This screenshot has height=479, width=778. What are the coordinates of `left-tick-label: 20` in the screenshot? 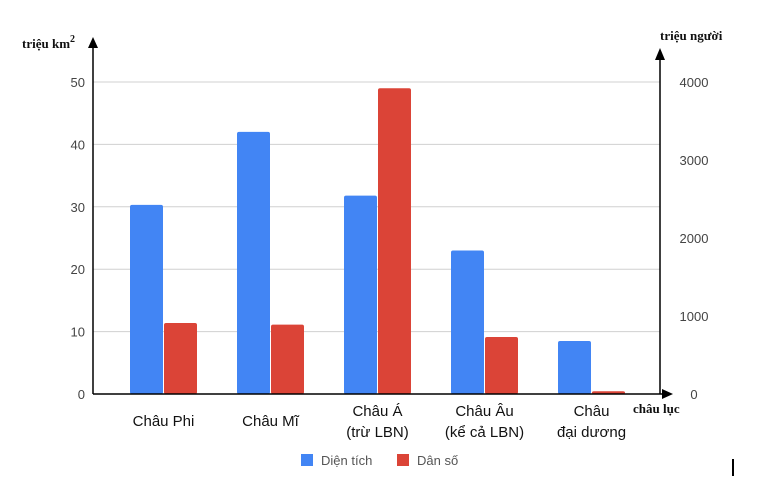 It's located at (78, 269).